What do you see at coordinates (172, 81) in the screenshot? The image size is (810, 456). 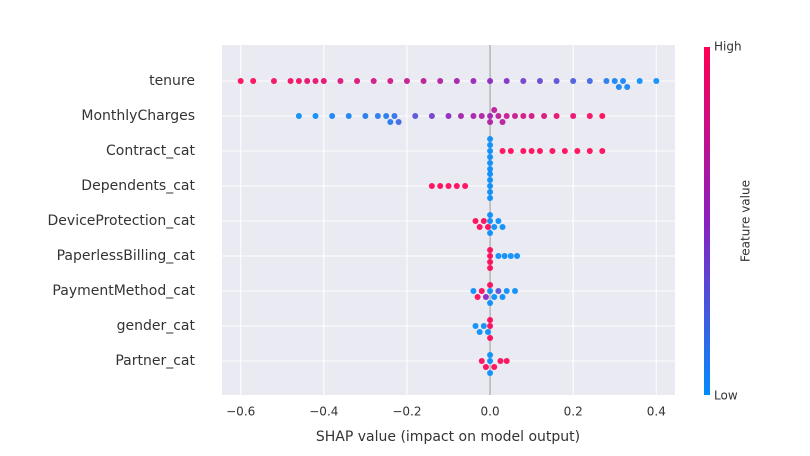 I see `feature-label: tenure` at bounding box center [172, 81].